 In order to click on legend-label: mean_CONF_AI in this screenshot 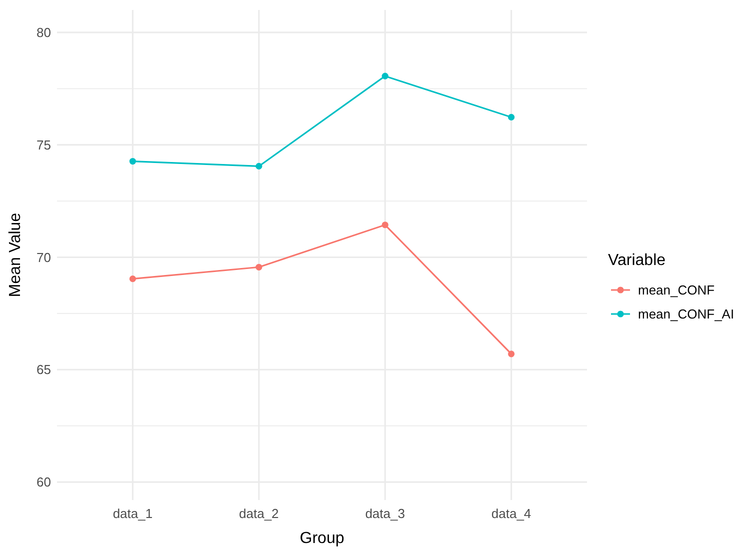, I will do `click(686, 314)`.